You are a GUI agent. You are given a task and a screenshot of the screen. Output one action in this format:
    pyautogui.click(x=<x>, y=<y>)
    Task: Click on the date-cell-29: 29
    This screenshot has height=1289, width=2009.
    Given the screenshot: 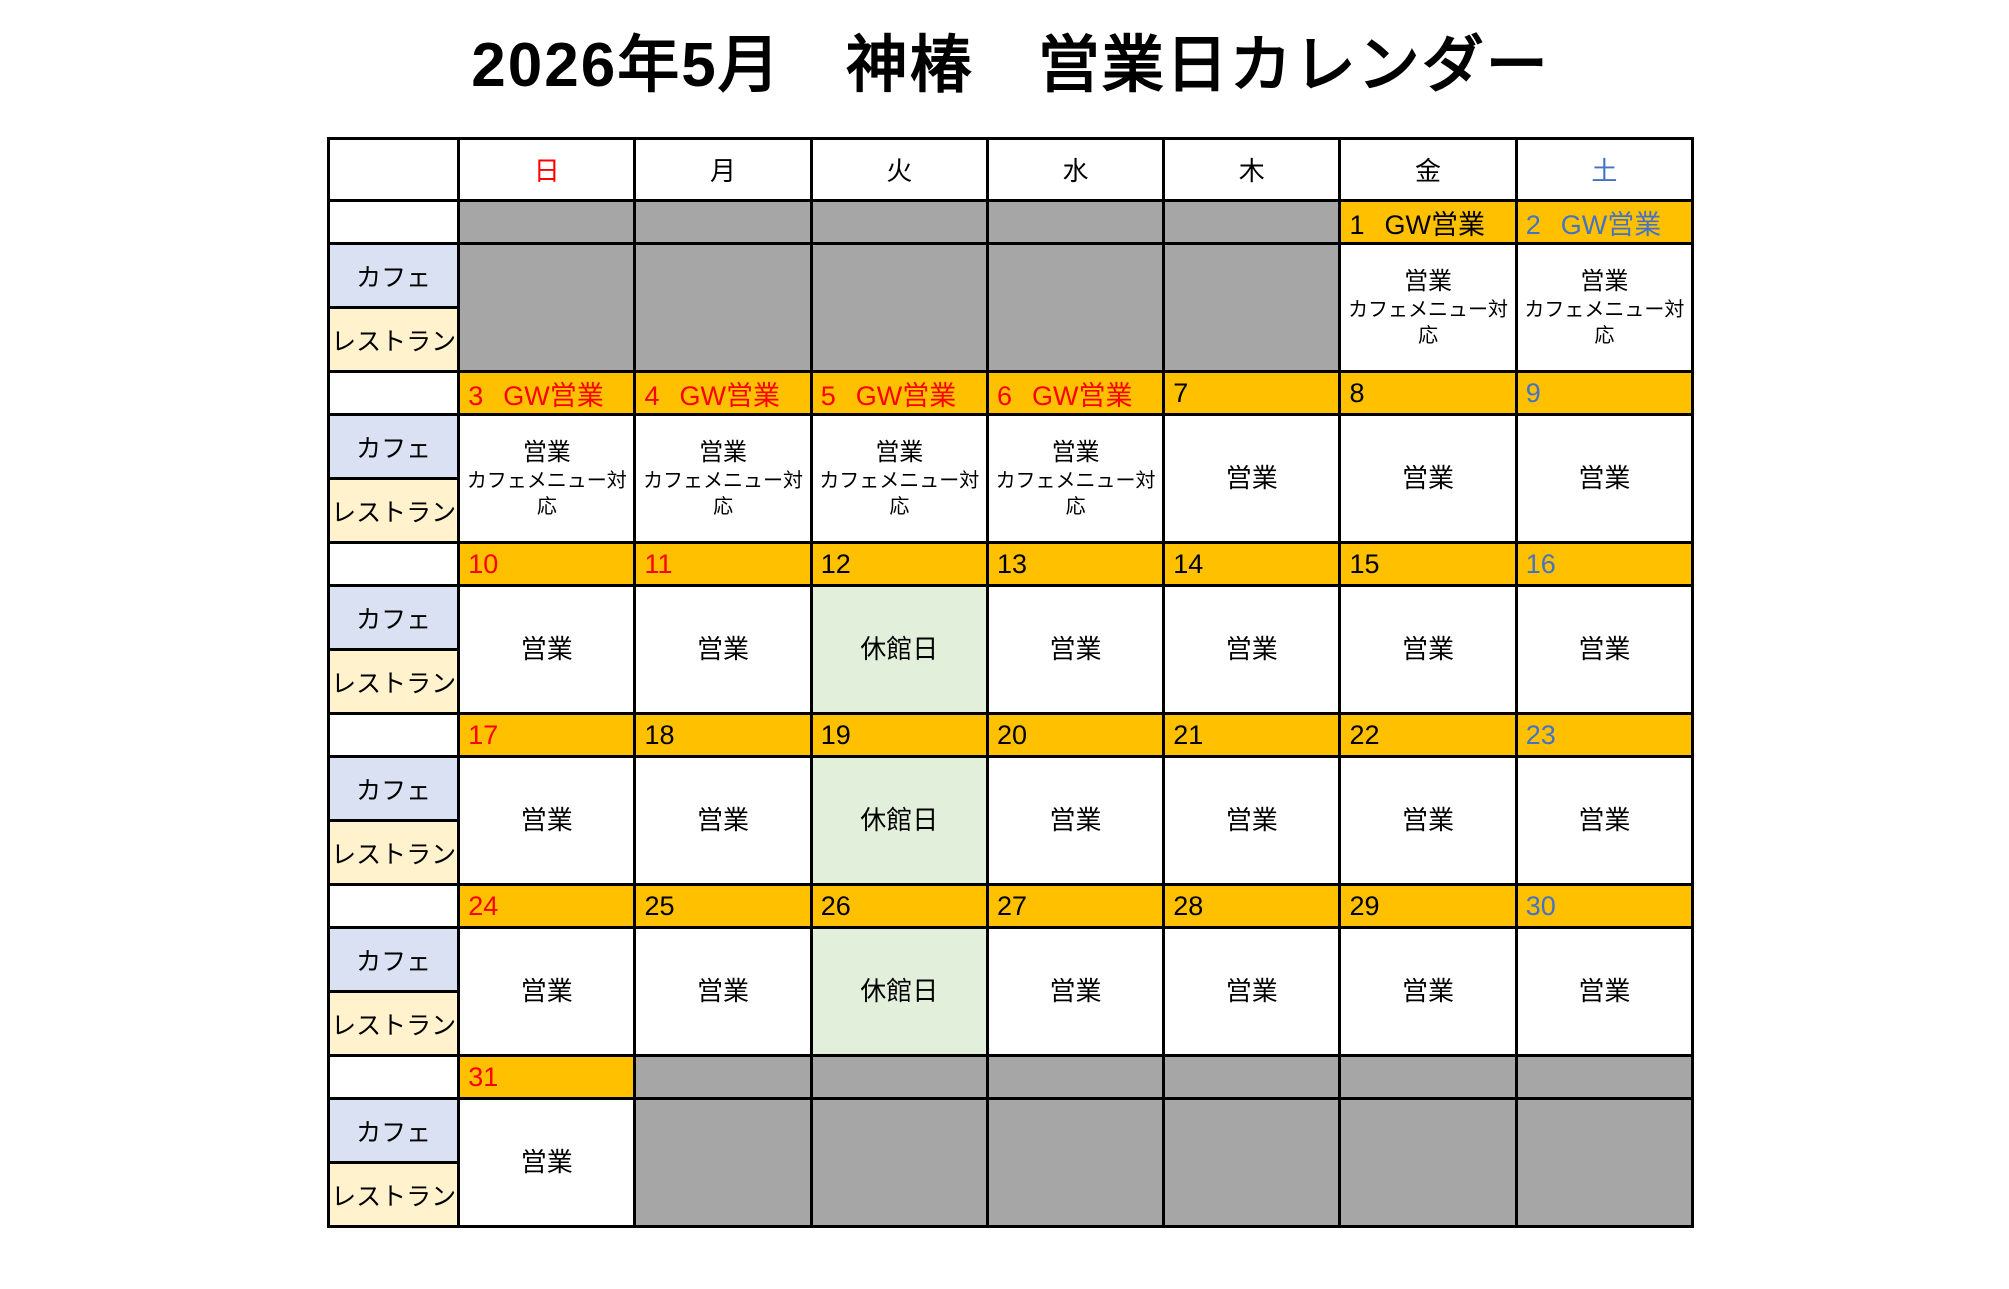 What is the action you would take?
    pyautogui.click(x=1428, y=906)
    